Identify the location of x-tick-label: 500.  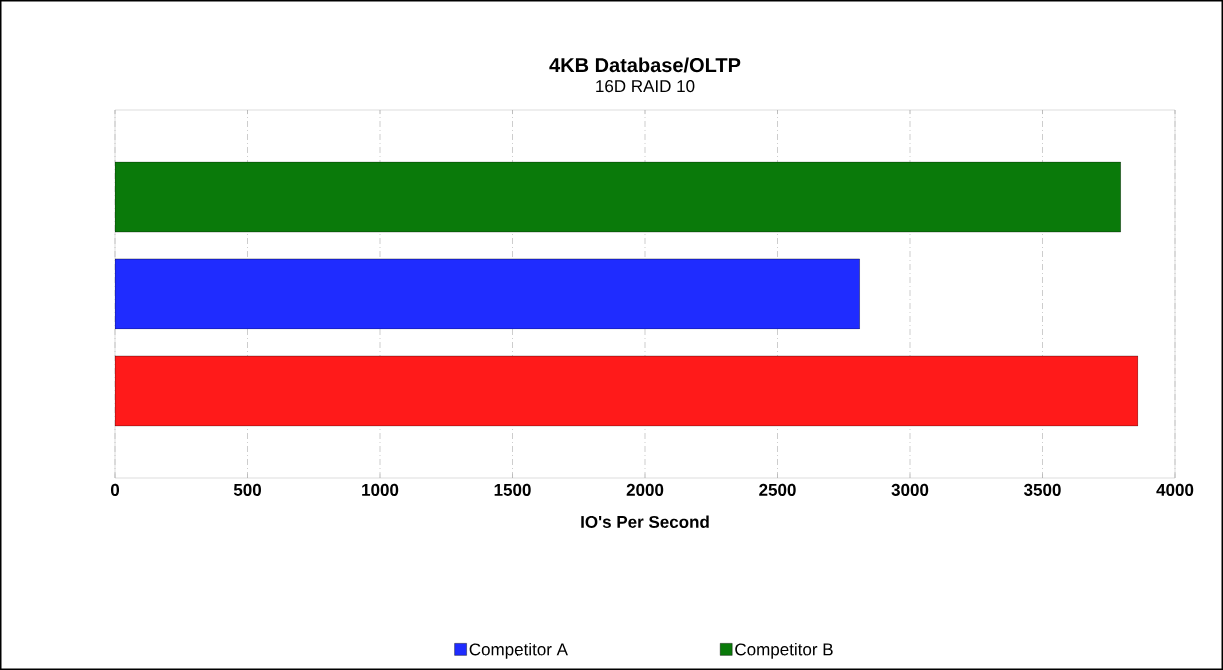
(247, 489).